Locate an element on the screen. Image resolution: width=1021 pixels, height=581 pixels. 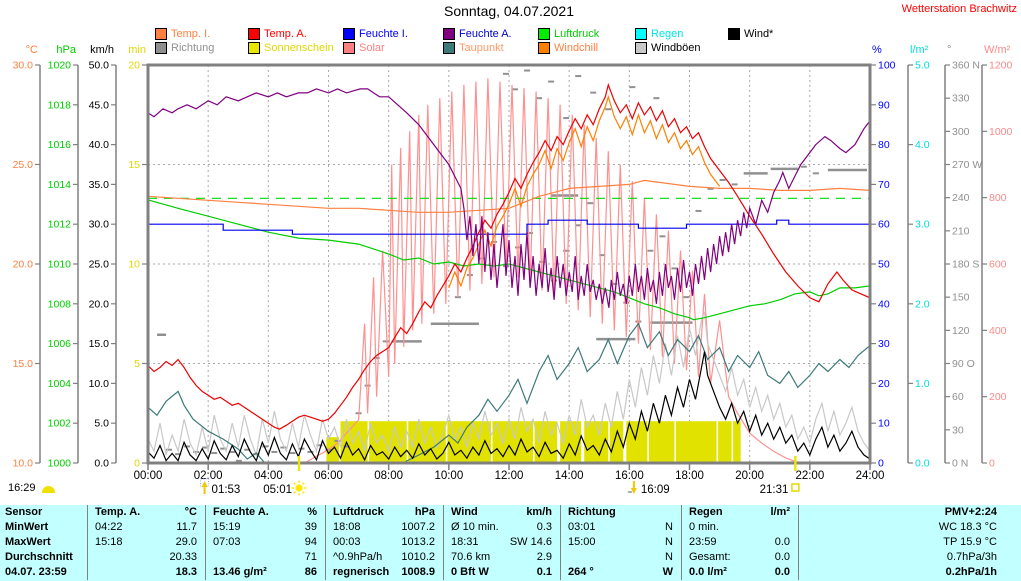
legend-item-luftdruck: Luftdruck is located at coordinates (568, 34).